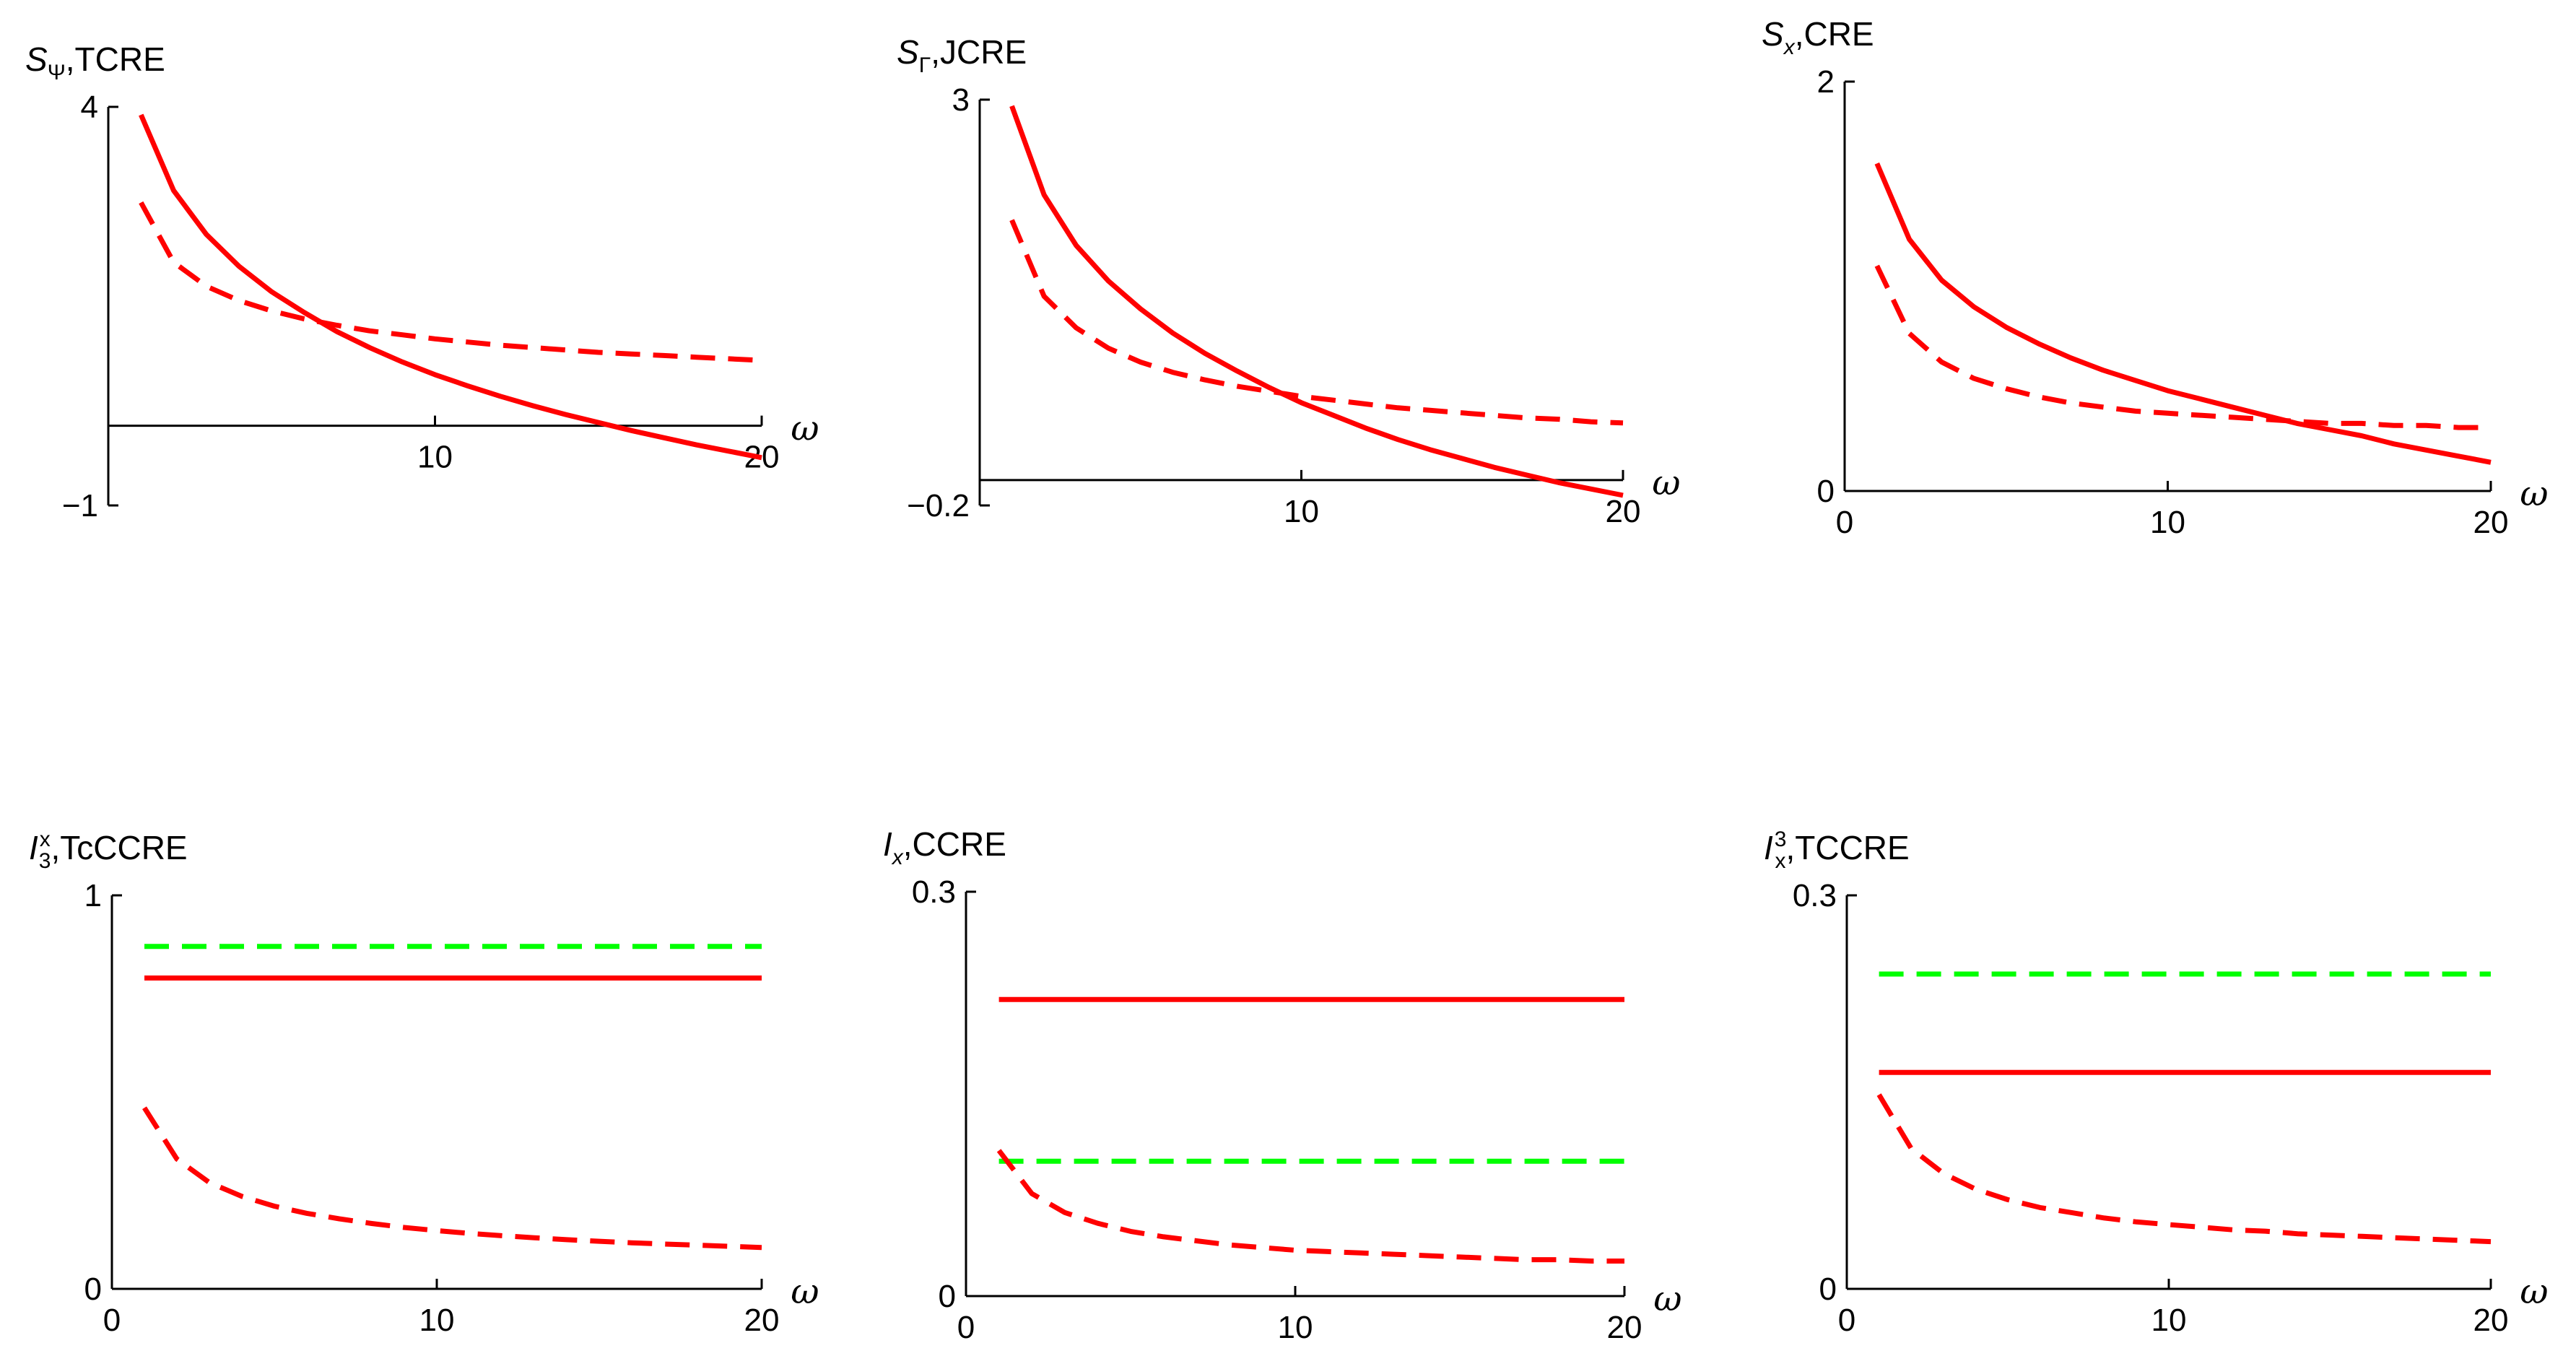  I want to click on panel-6: 0 0.3 0 10 20 ω I3 x,TCCRE, so click(2156, 1082).